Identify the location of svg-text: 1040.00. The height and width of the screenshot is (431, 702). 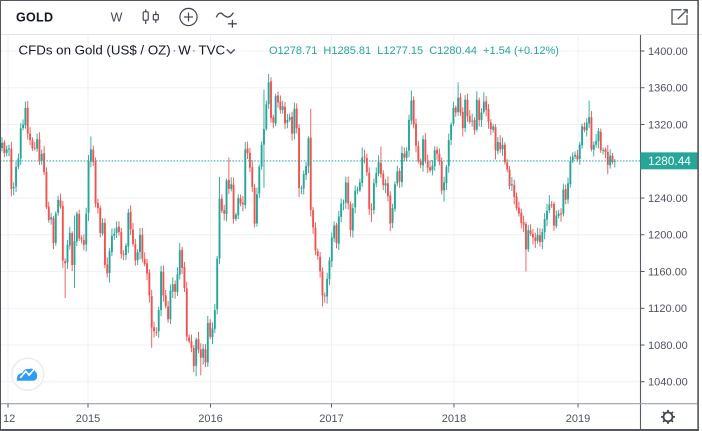
(668, 383).